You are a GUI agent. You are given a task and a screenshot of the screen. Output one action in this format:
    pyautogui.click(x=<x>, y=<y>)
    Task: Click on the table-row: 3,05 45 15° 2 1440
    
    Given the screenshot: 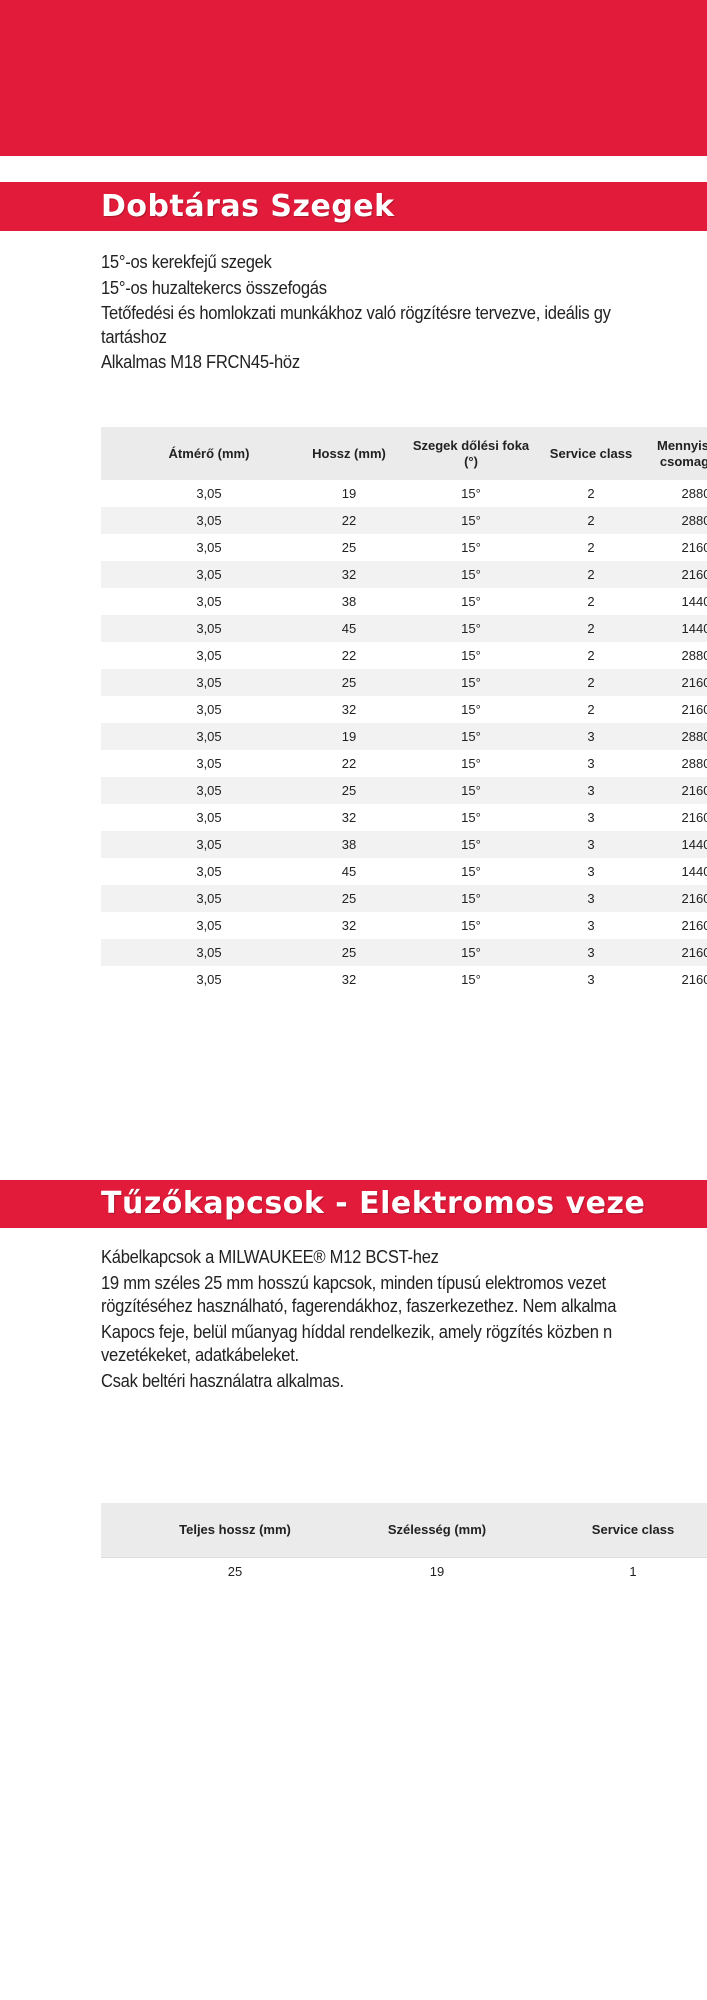 What is the action you would take?
    pyautogui.click(x=404, y=628)
    